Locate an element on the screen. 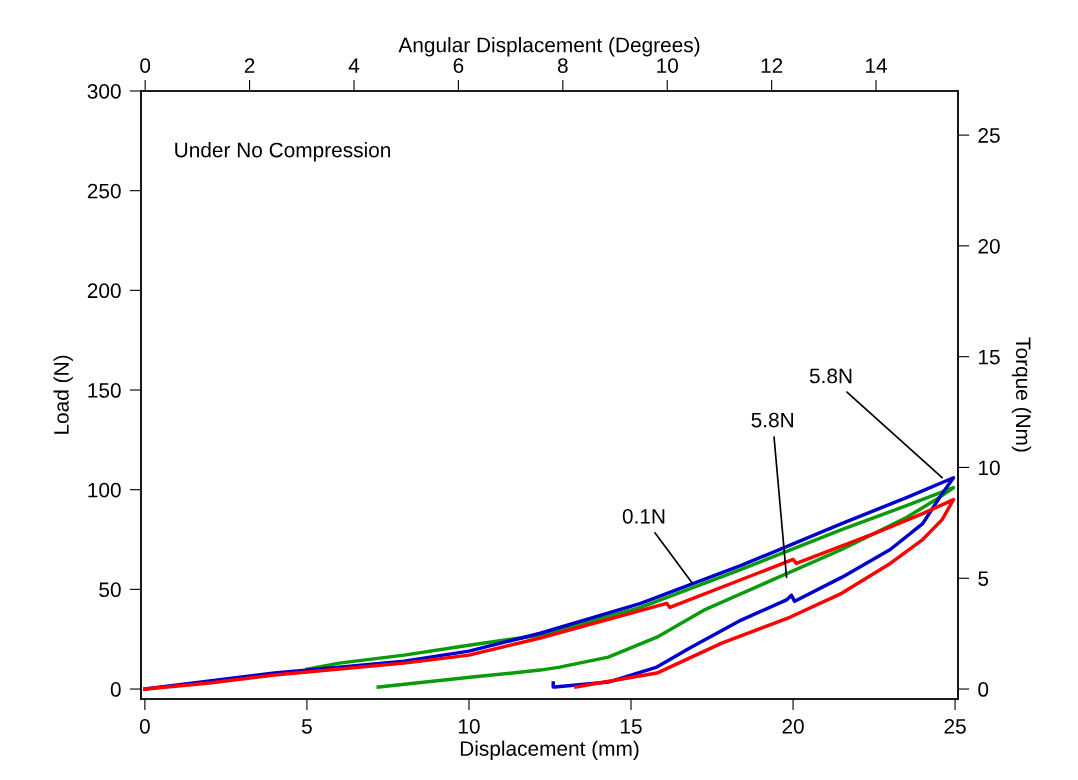 This screenshot has width=1078, height=780. text: Under No Compression is located at coordinates (283, 152).